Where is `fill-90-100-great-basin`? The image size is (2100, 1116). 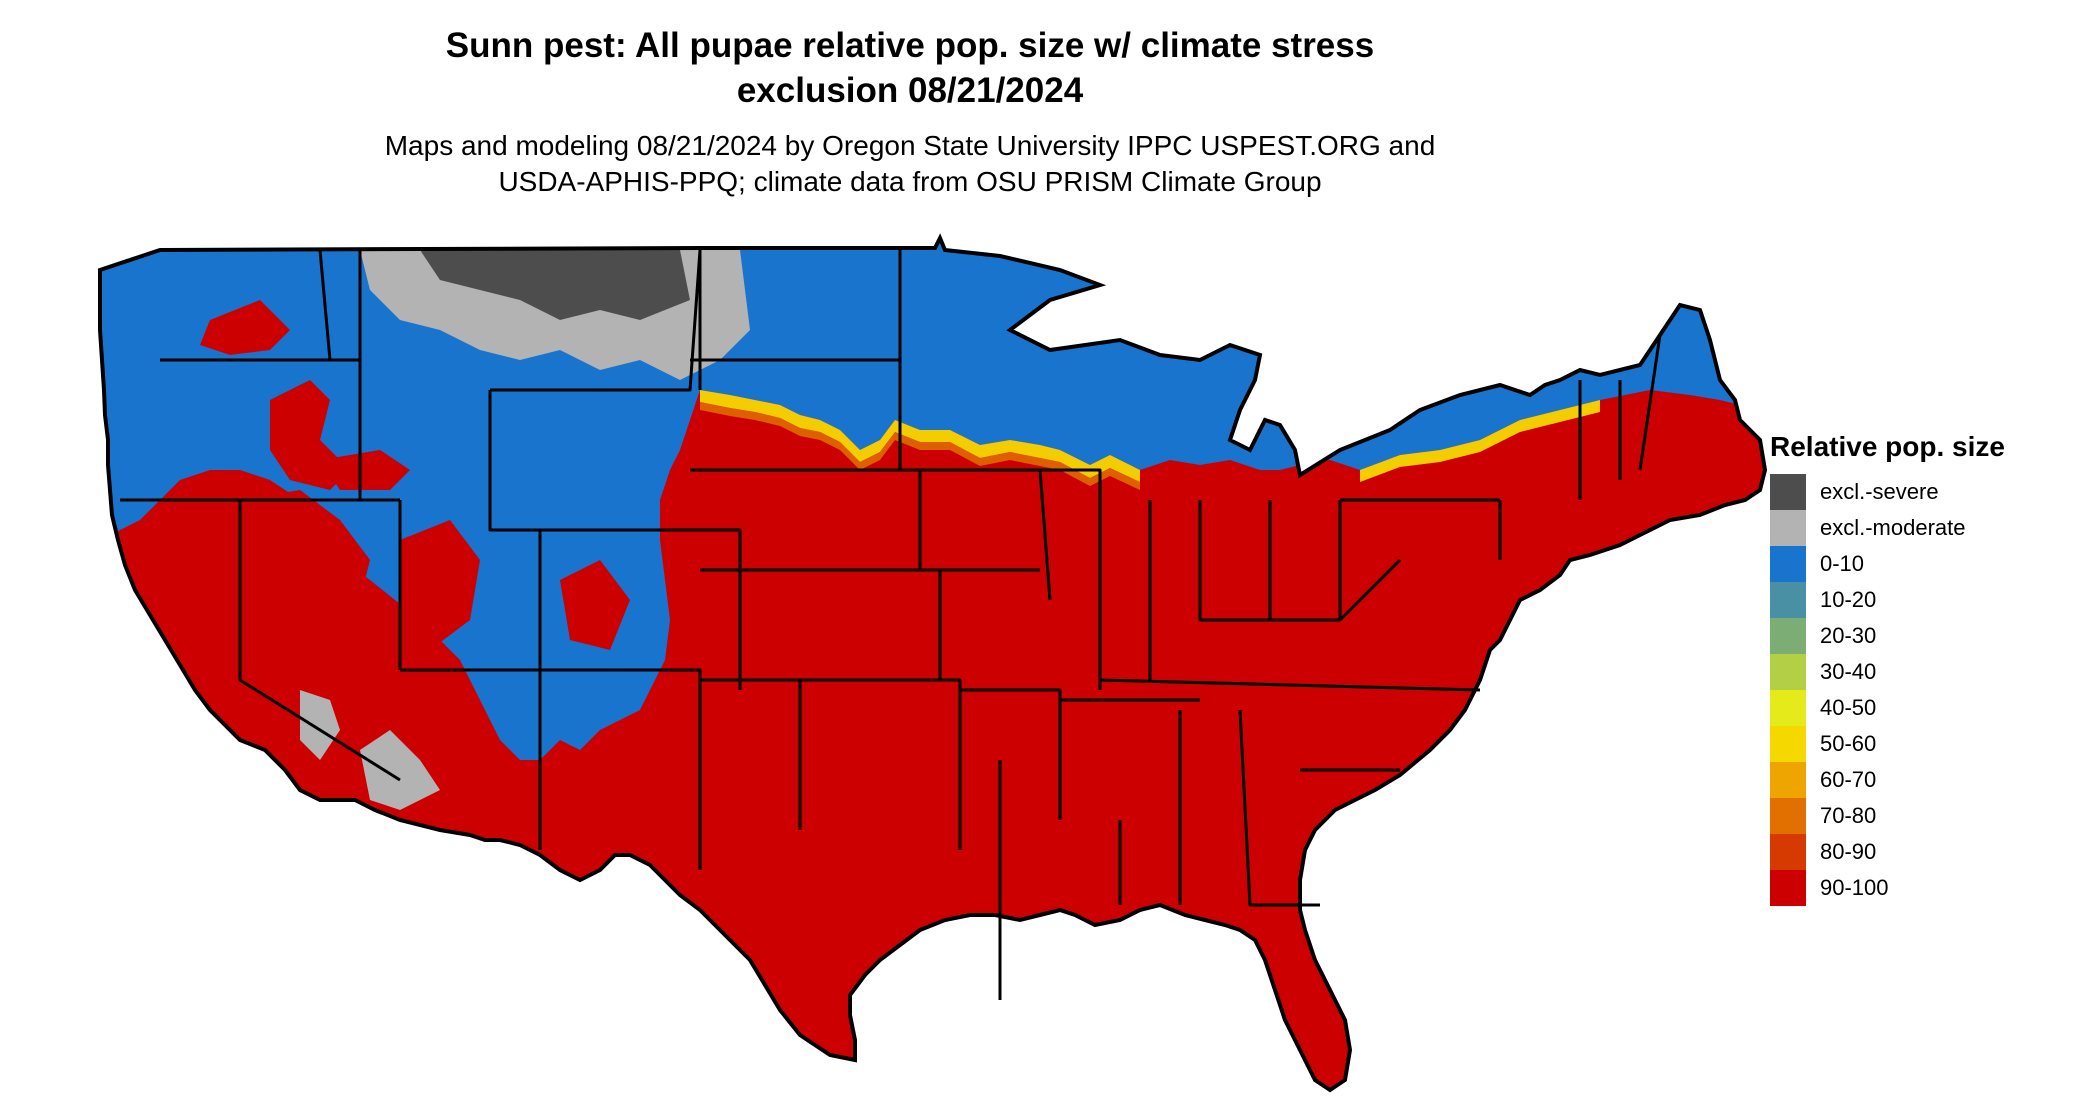
fill-90-100-great-basin is located at coordinates (305, 555).